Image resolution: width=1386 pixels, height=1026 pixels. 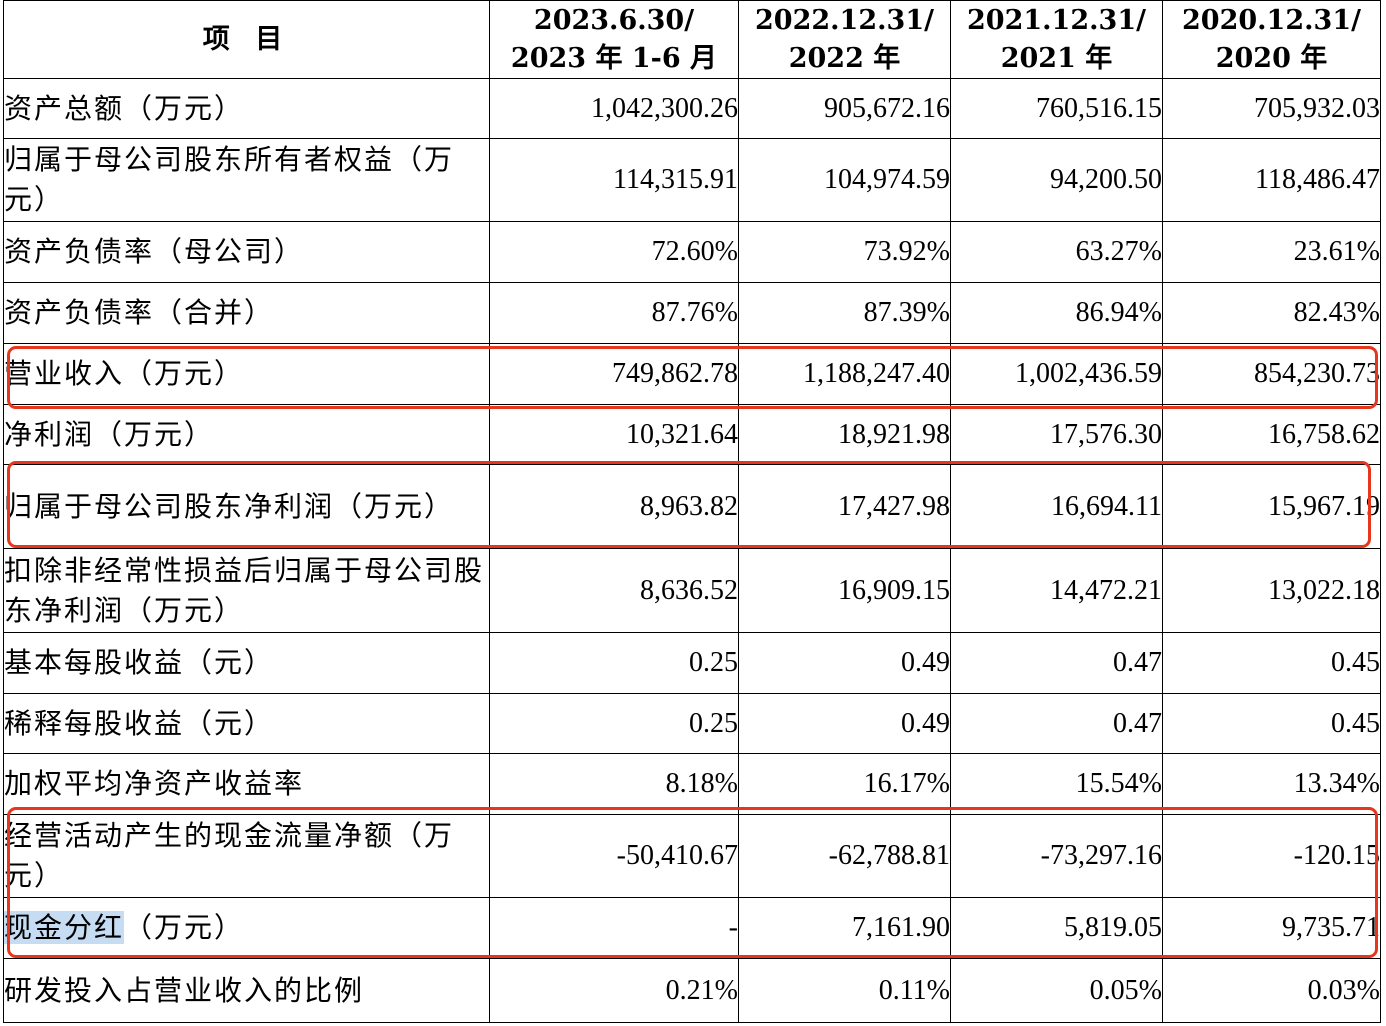 What do you see at coordinates (614, 990) in the screenshot?
I see `cell-value: 0.21%` at bounding box center [614, 990].